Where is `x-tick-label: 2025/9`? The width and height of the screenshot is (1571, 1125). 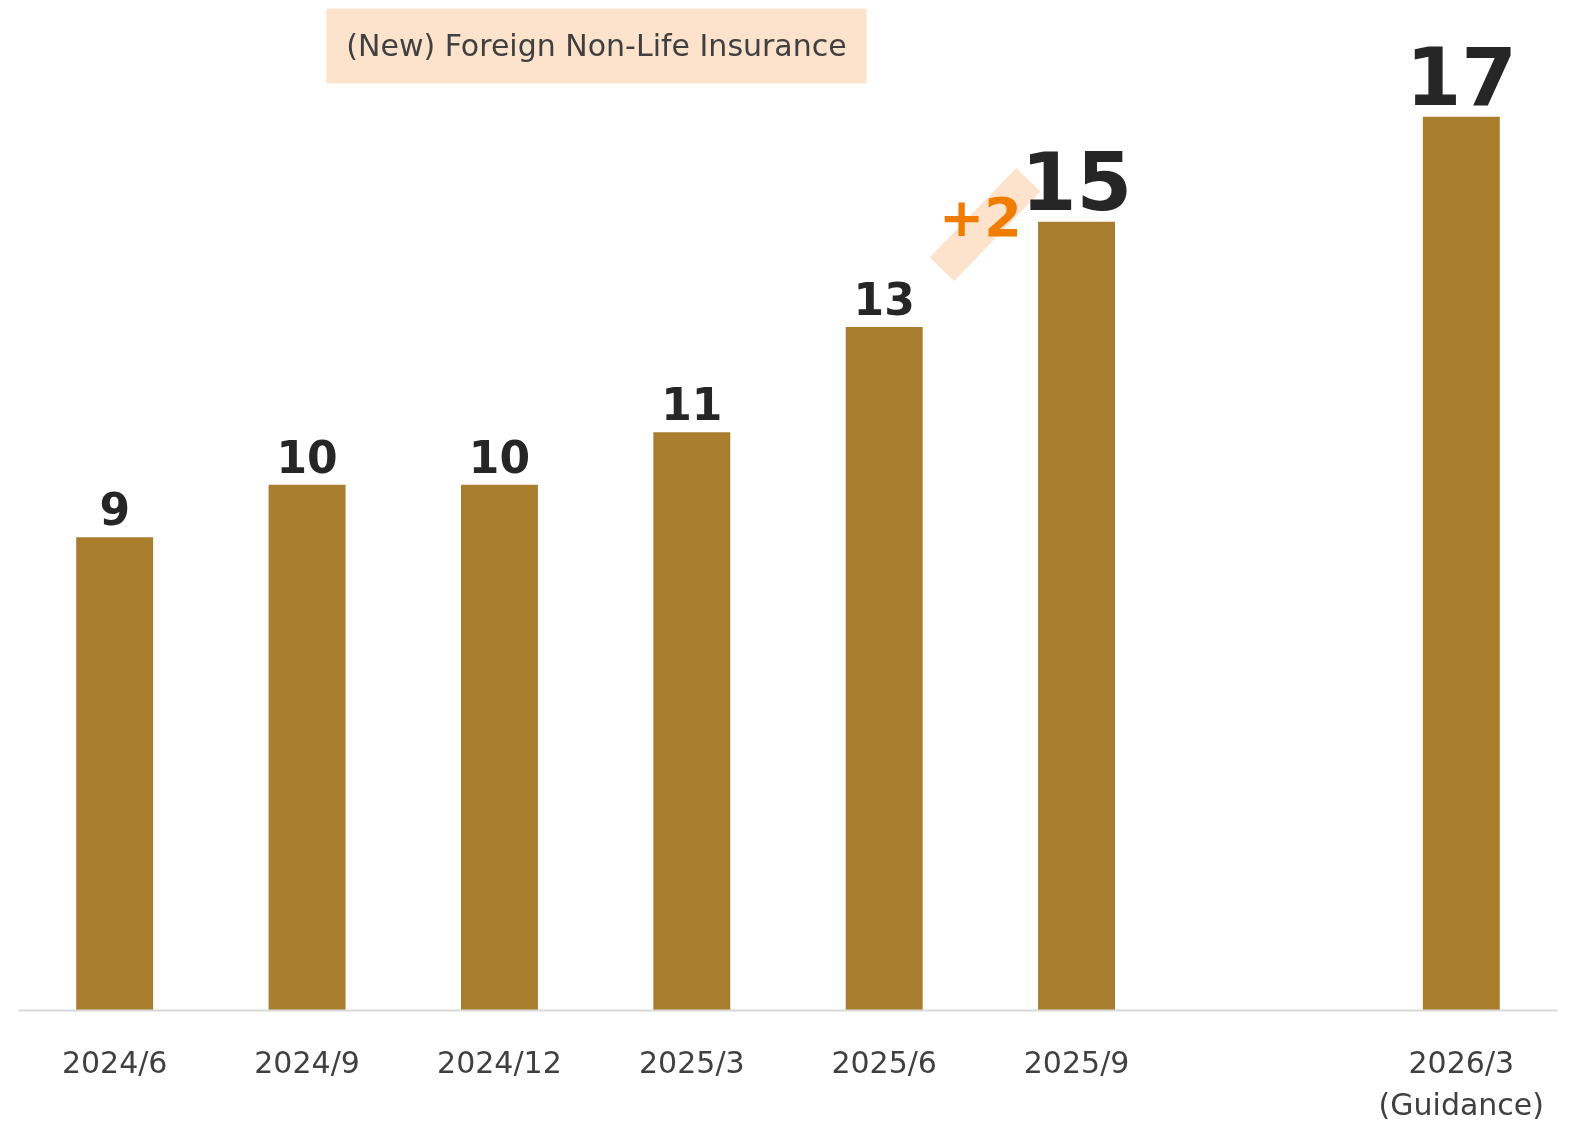 x-tick-label: 2025/9 is located at coordinates (1076, 1062).